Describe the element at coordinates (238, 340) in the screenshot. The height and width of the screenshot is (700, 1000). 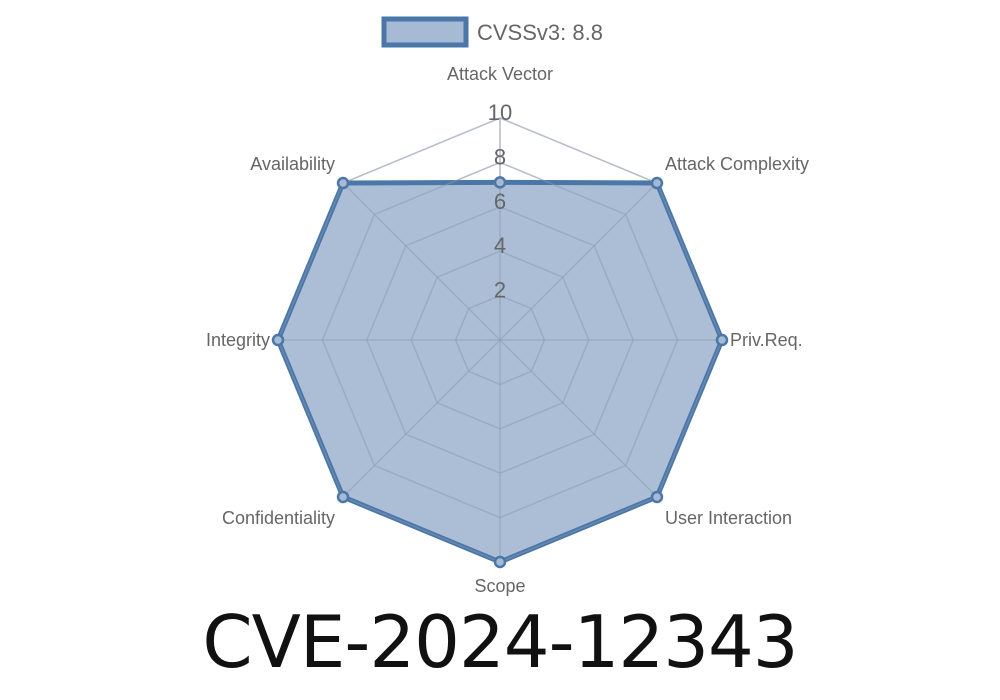
I see `axis-label: Integrity` at that location.